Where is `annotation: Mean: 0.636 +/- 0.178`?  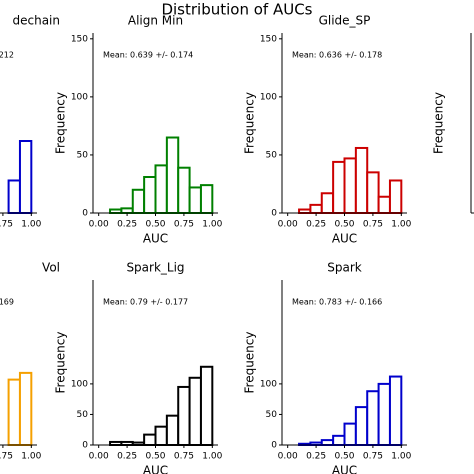 annotation: Mean: 0.636 +/- 0.178 is located at coordinates (337, 55).